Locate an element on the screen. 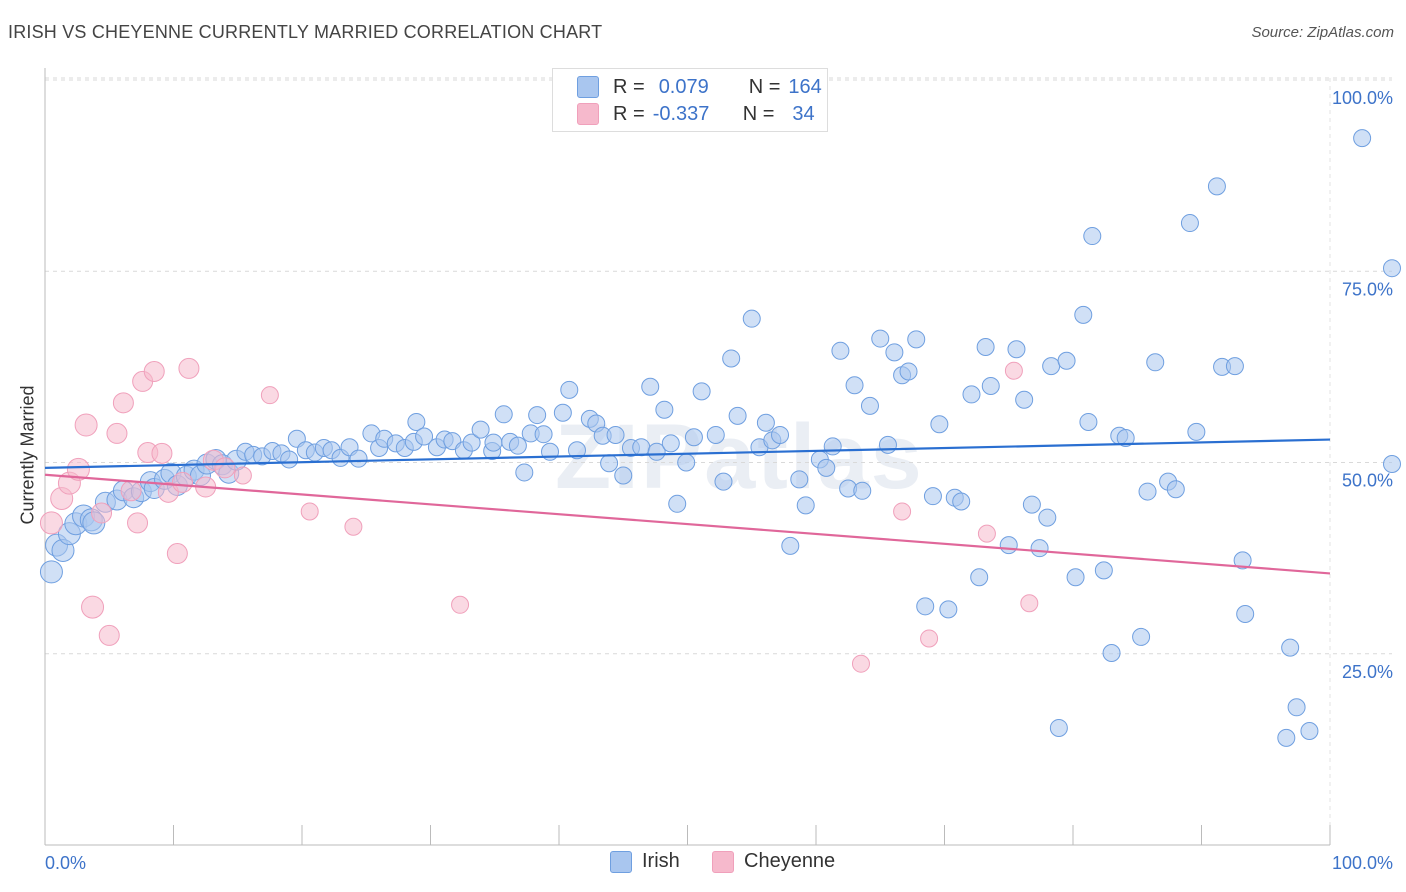 This screenshot has height=892, width=1406. bottom-legend-swatch-irish is located at coordinates (621, 861).